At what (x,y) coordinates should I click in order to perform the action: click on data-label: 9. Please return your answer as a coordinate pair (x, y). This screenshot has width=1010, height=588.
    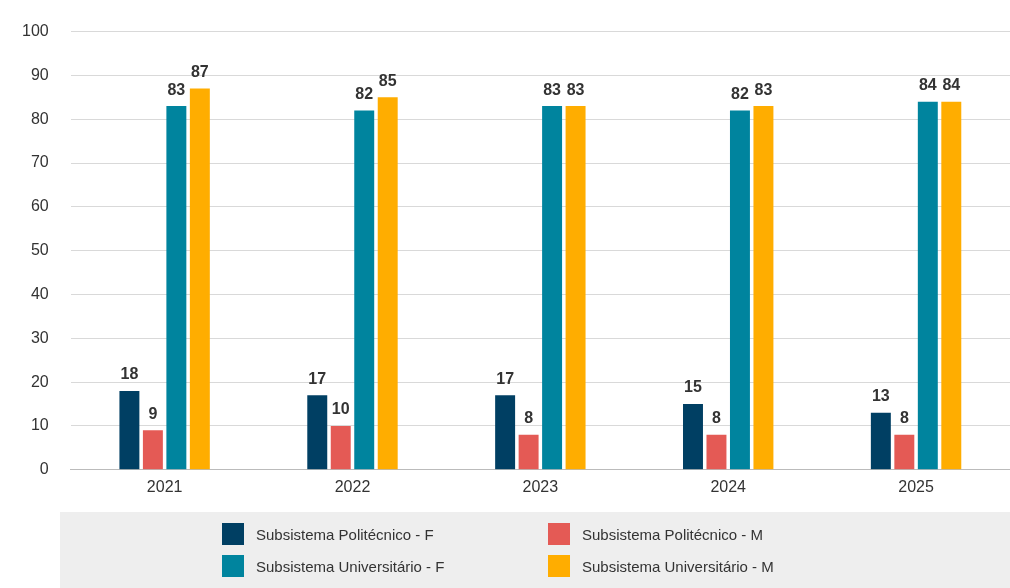
    Looking at the image, I should click on (153, 413).